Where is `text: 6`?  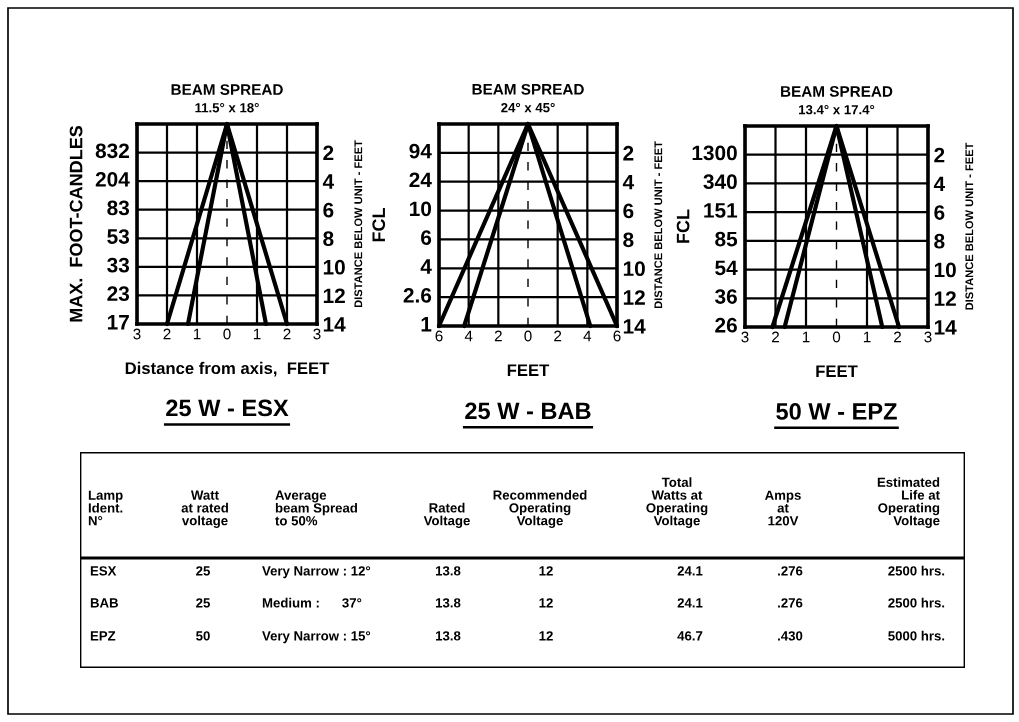
text: 6 is located at coordinates (426, 238).